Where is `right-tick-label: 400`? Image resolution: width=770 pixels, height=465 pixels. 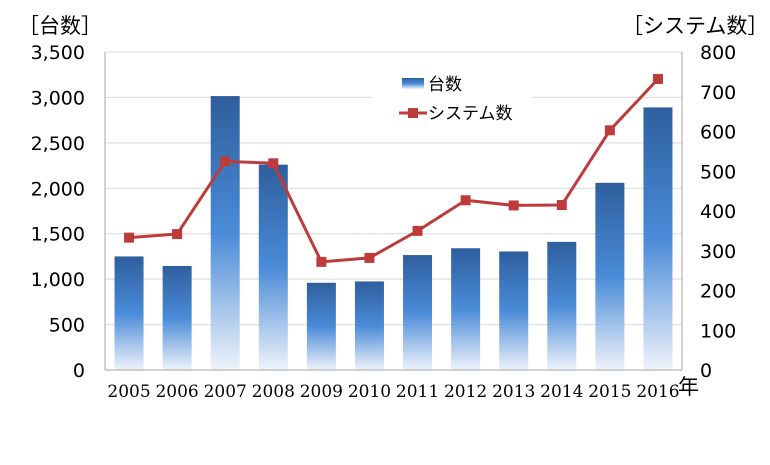
right-tick-label: 400 is located at coordinates (718, 212).